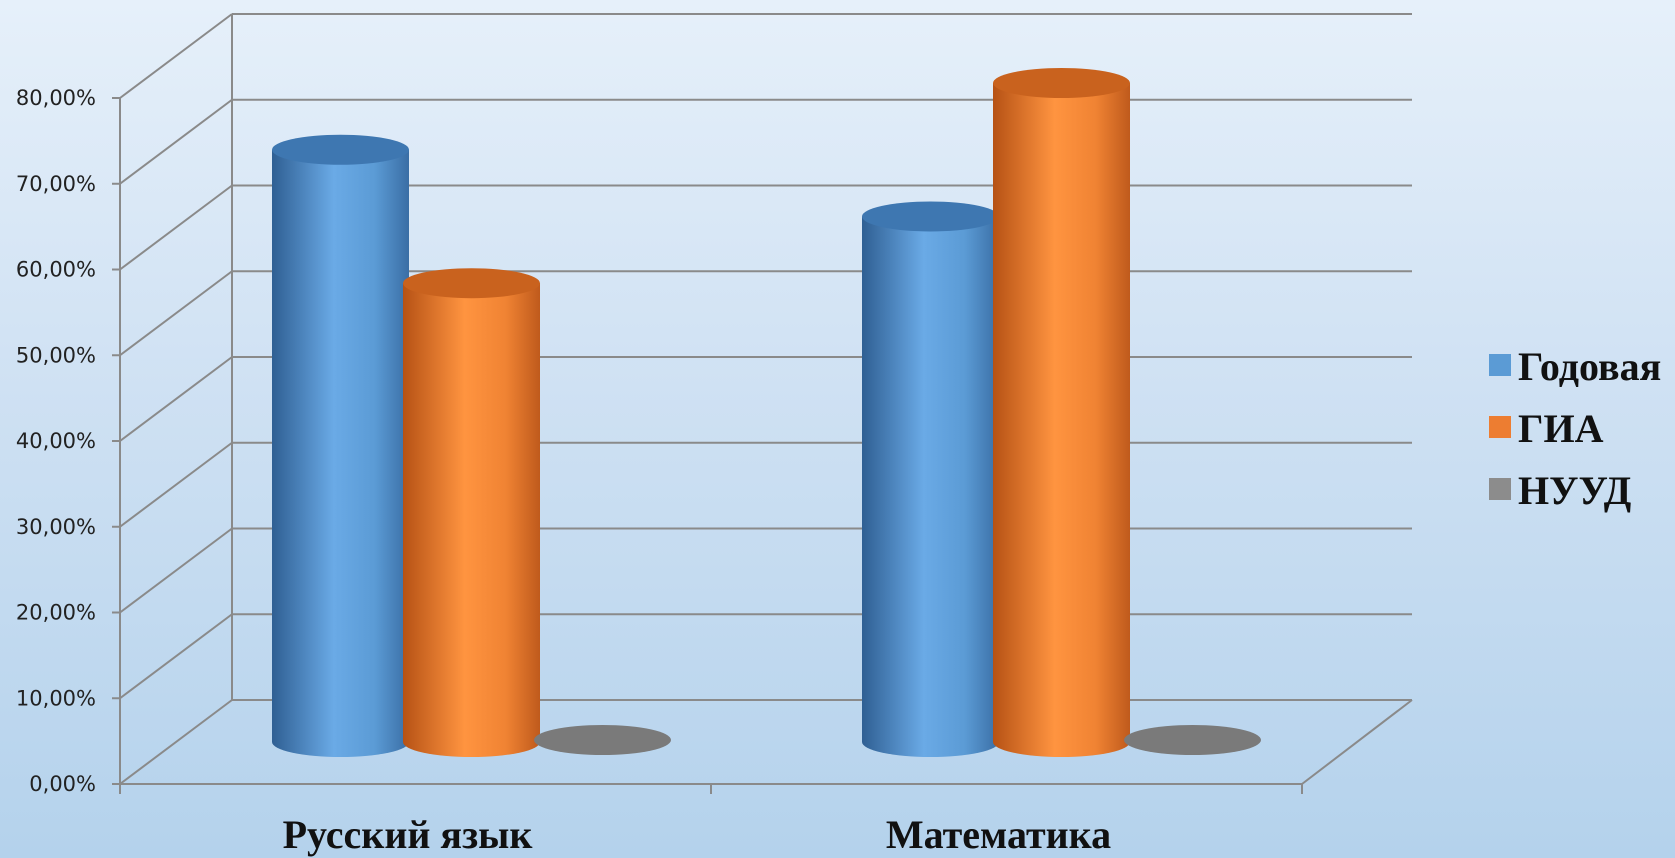 This screenshot has height=858, width=1675. I want to click on legend-label: НУУД, so click(1574, 490).